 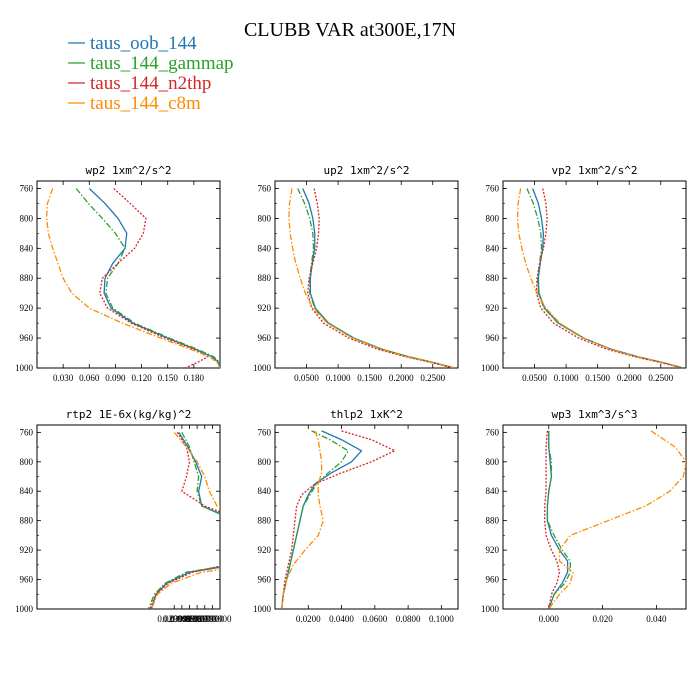 I want to click on legend-label: taus_oob_144, so click(x=143, y=43).